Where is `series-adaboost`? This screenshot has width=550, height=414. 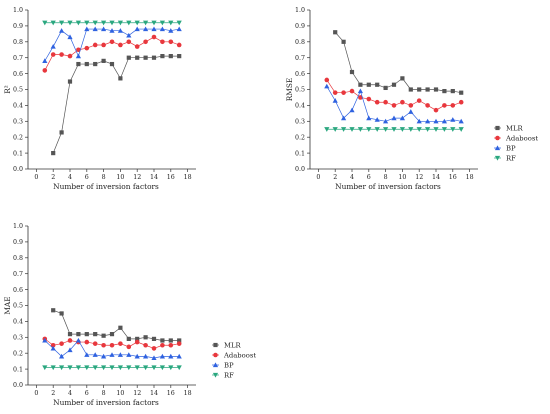
series-adaboost is located at coordinates (394, 95).